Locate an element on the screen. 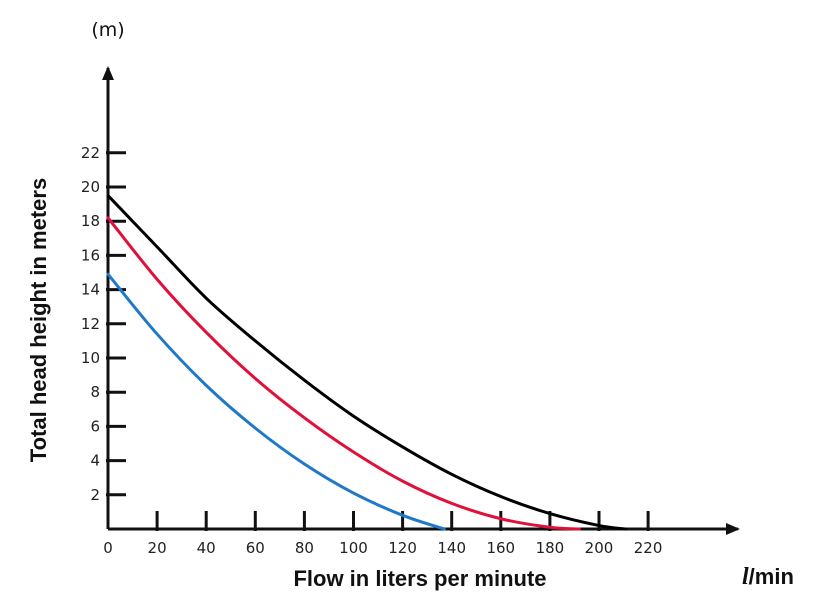  y-tick-label: 16 is located at coordinates (90, 255).